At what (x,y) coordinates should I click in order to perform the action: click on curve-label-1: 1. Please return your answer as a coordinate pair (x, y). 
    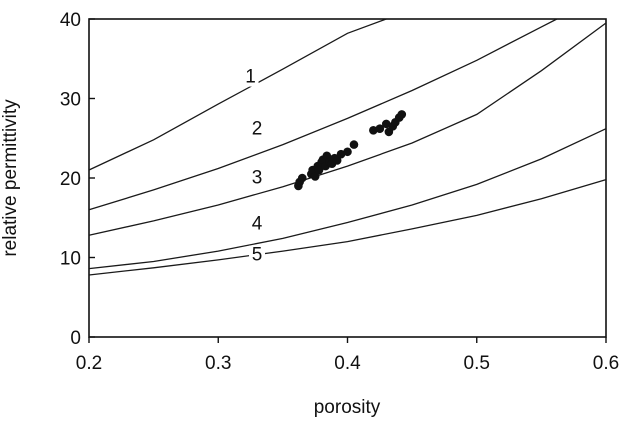
    Looking at the image, I should click on (250, 77).